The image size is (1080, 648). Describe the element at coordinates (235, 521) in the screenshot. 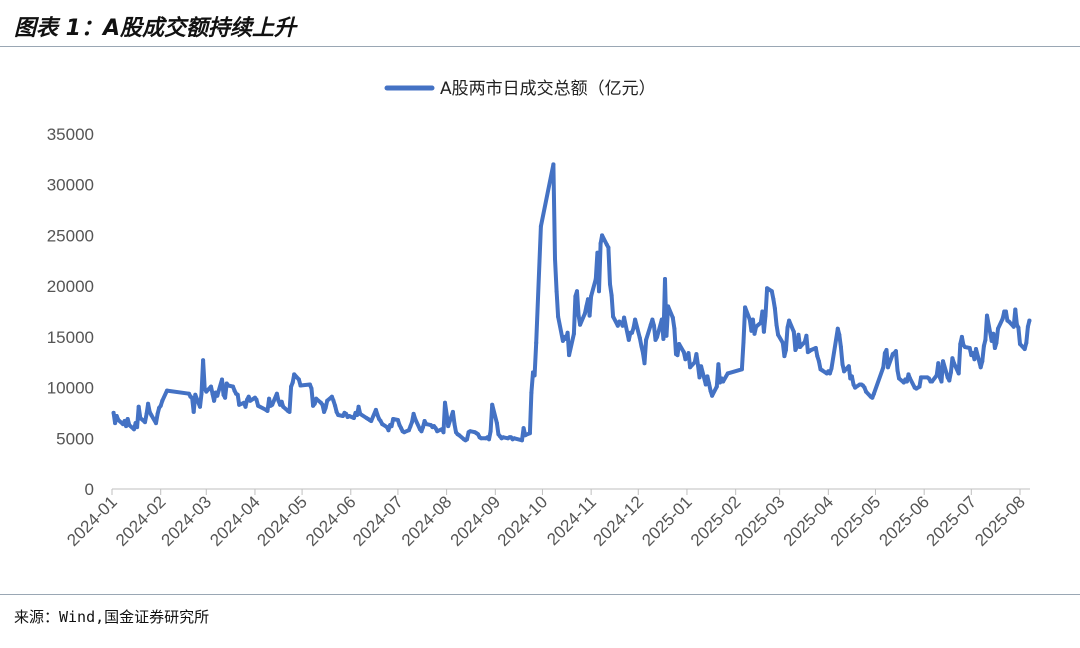

I see `x-tick-label: 2024-04` at that location.